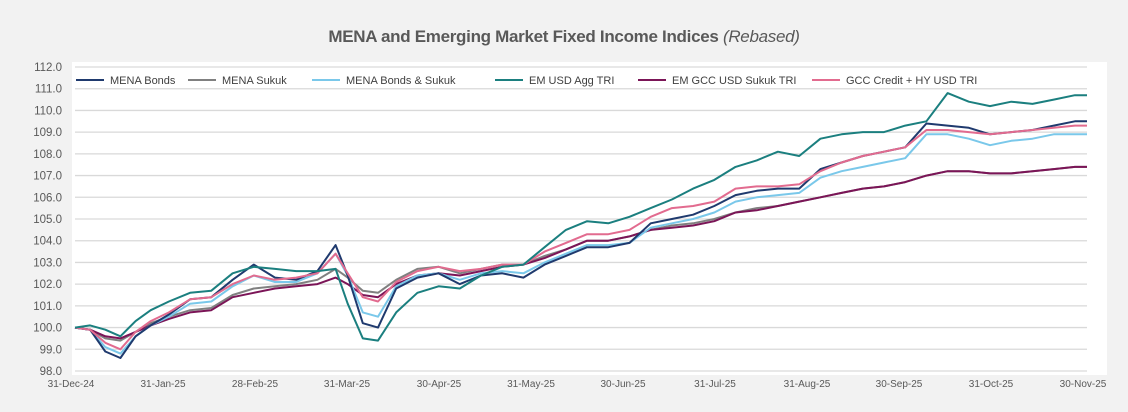 The image size is (1128, 412). What do you see at coordinates (47, 307) in the screenshot?
I see `y-tick-label: 101.0` at bounding box center [47, 307].